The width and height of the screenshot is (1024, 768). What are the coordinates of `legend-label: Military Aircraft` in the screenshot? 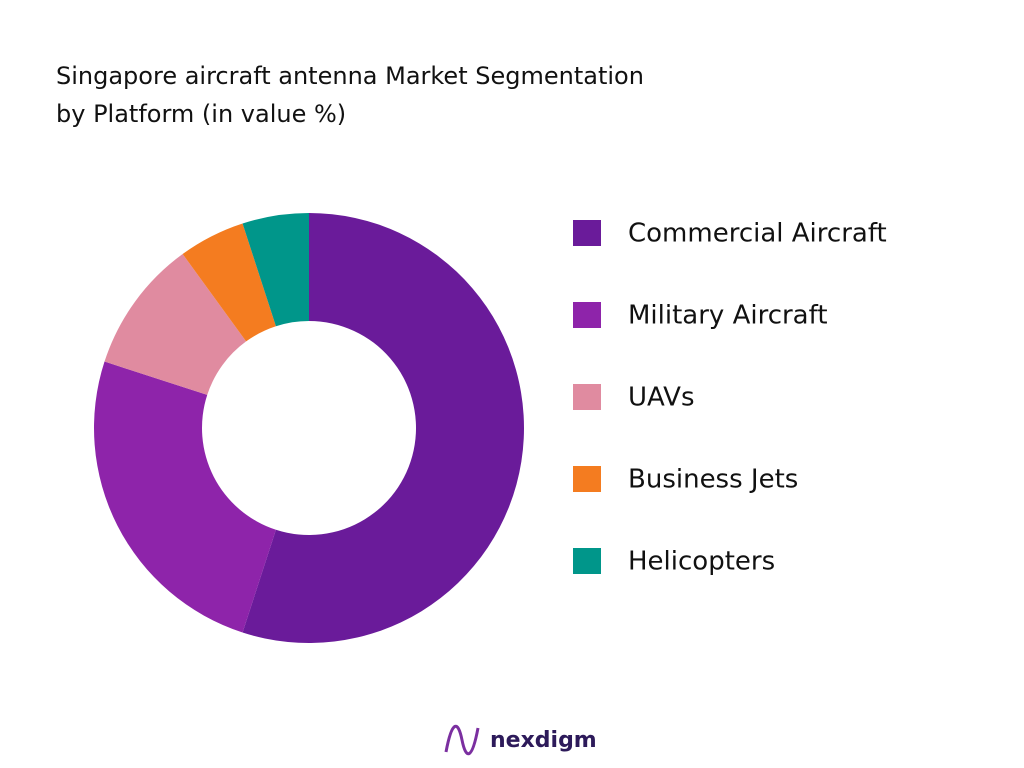 It's located at (728, 316).